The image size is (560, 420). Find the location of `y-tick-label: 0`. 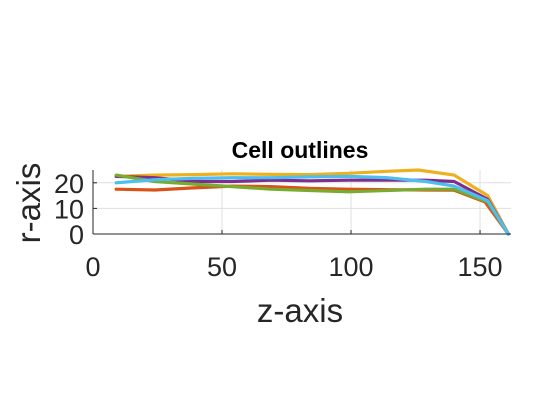

y-tick-label: 0 is located at coordinates (76, 235).